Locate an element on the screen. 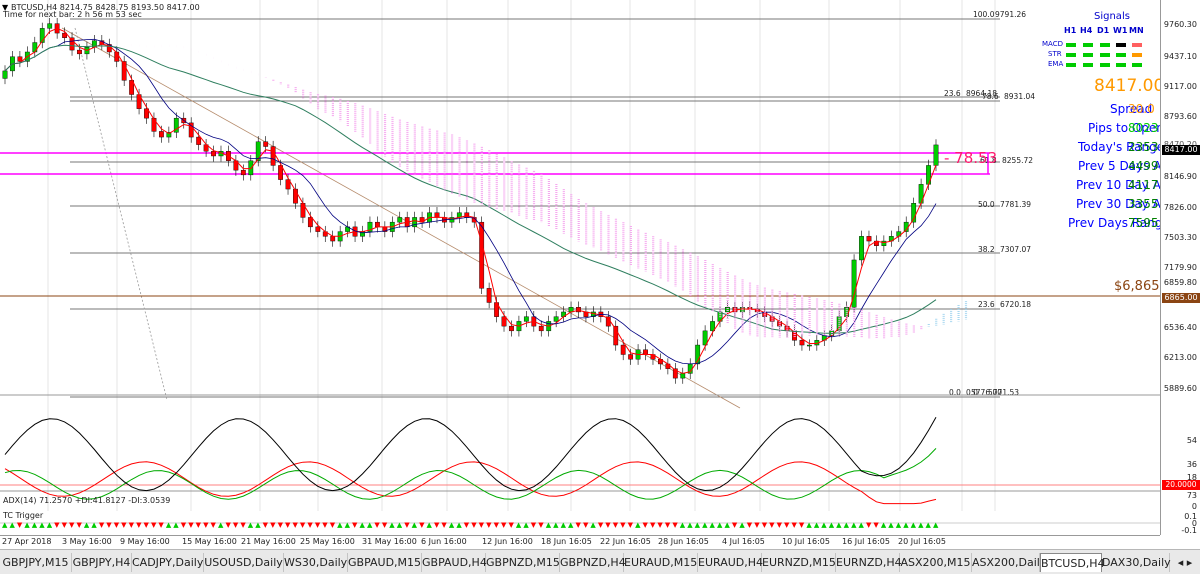  tab-asx200-m15: ASX200,M15 is located at coordinates (936, 562).